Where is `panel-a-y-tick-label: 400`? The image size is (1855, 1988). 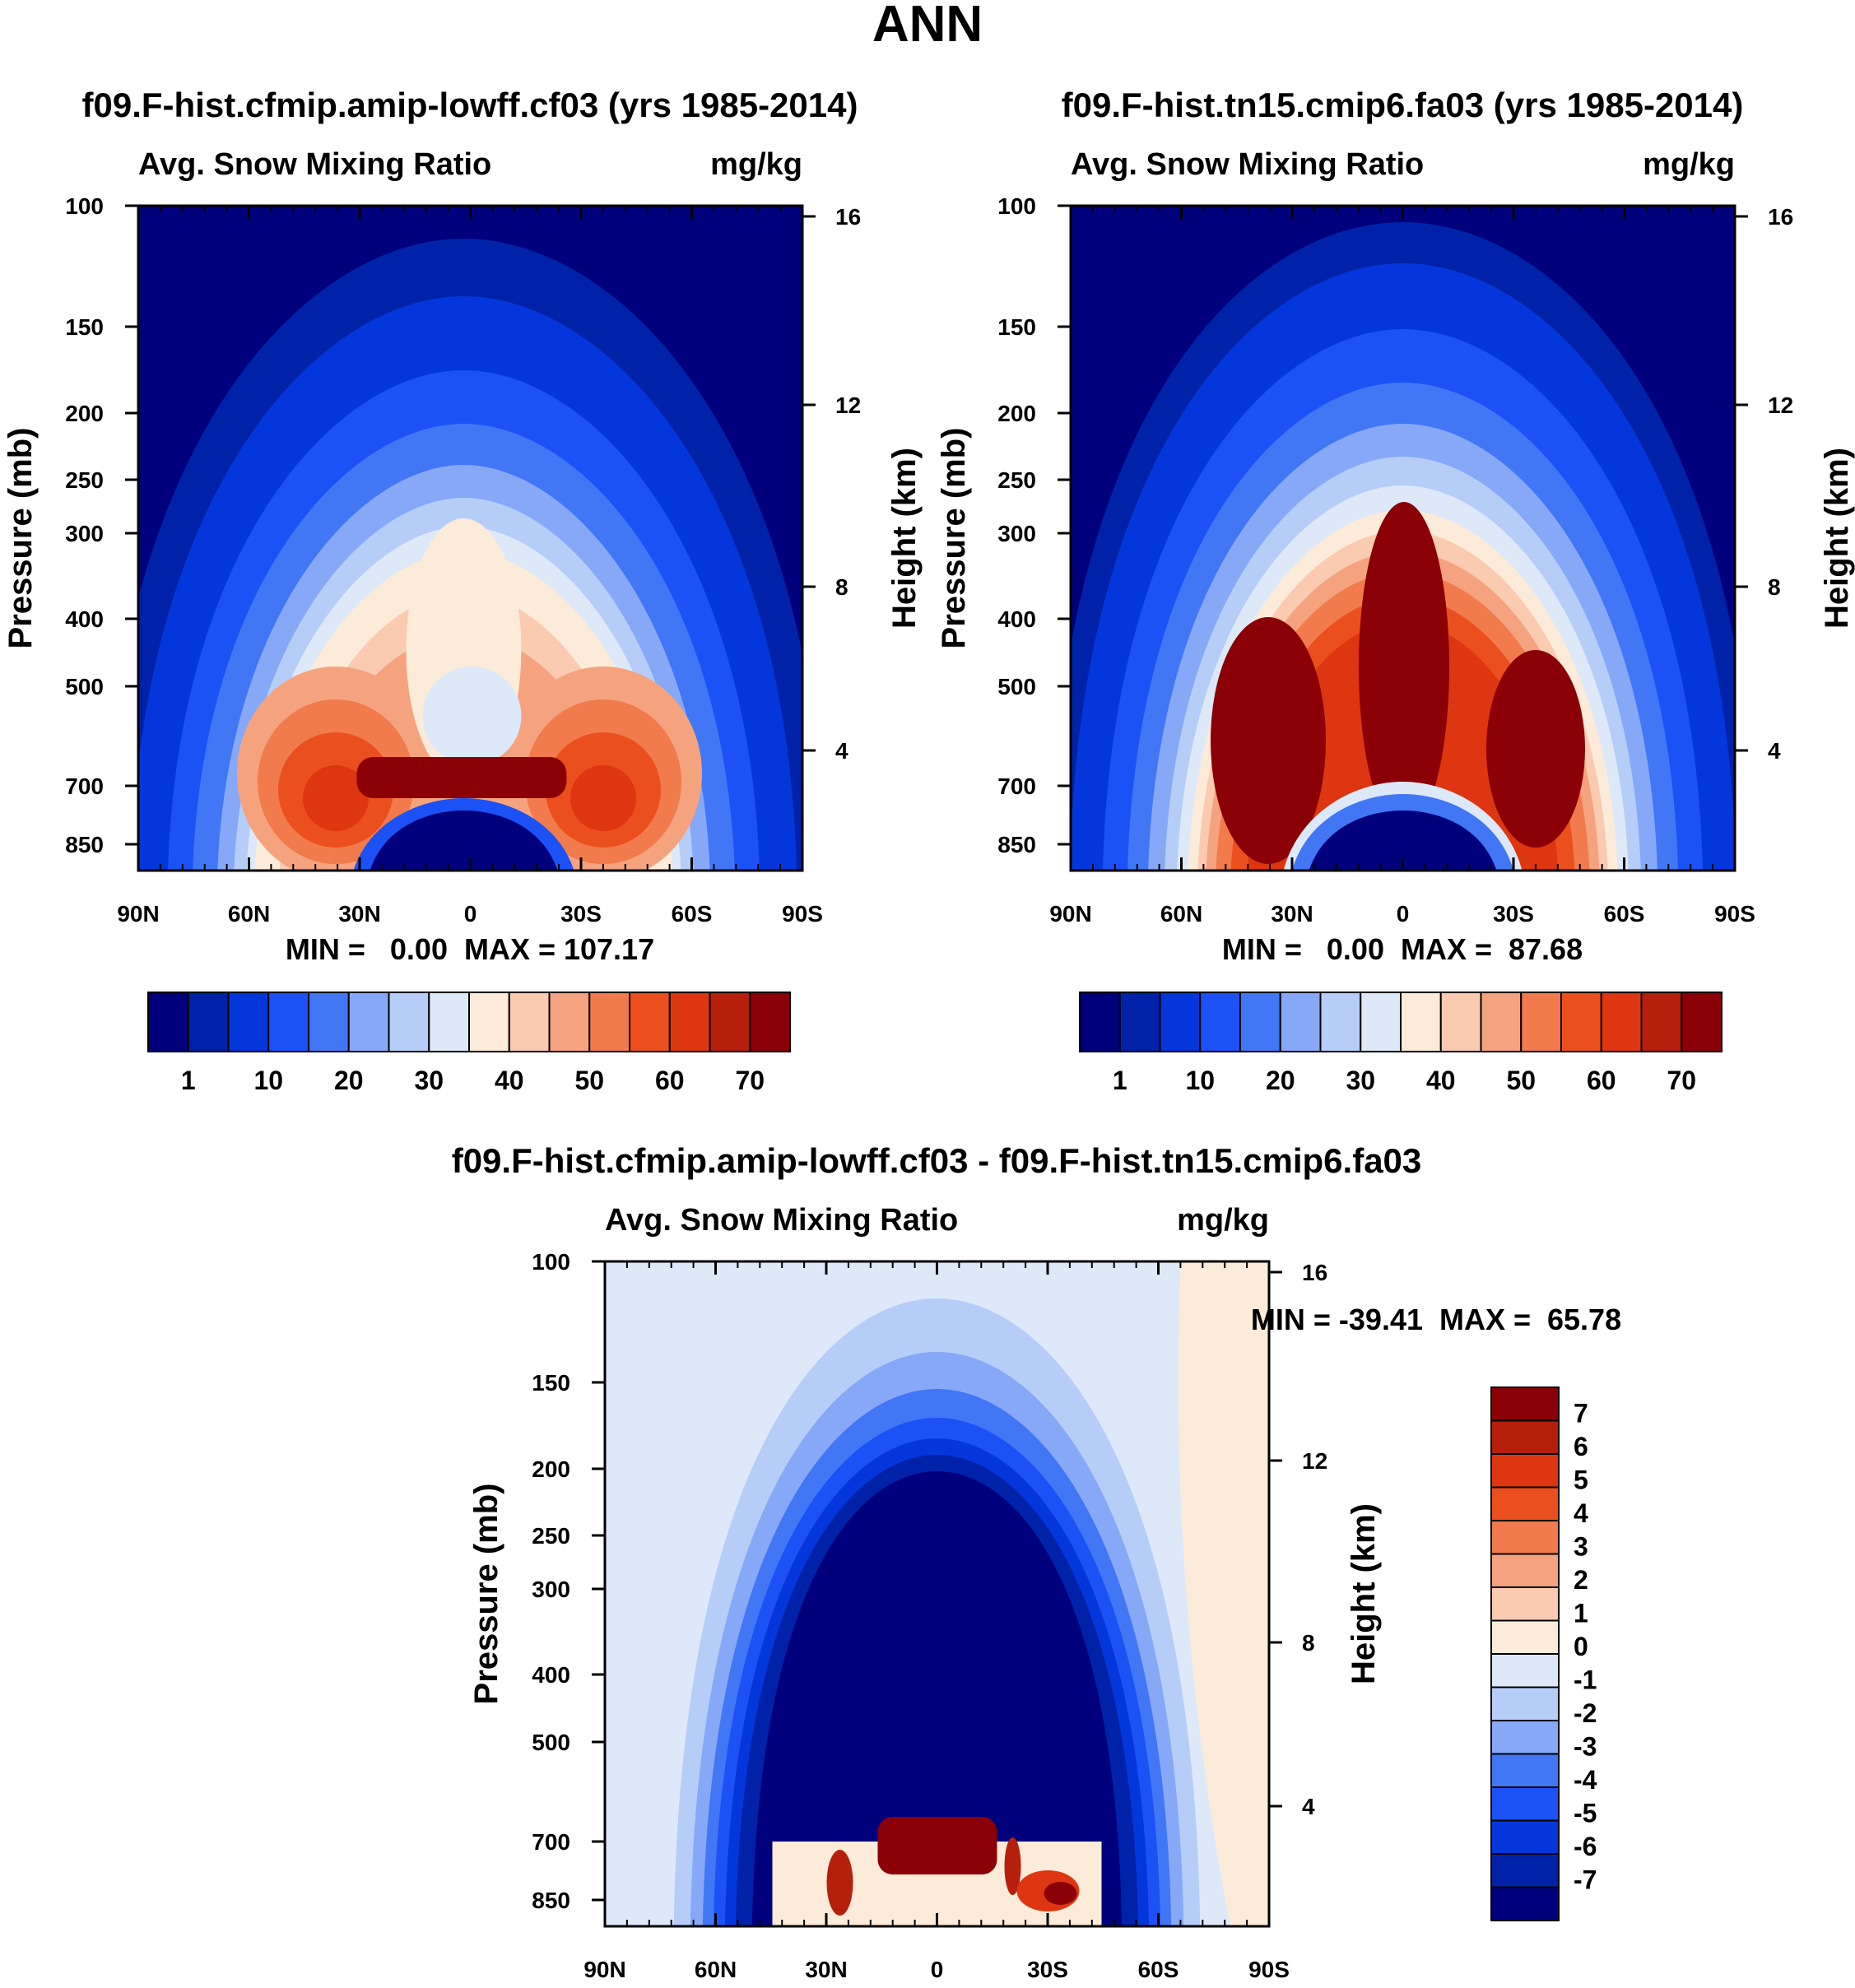 panel-a-y-tick-label: 400 is located at coordinates (84, 619).